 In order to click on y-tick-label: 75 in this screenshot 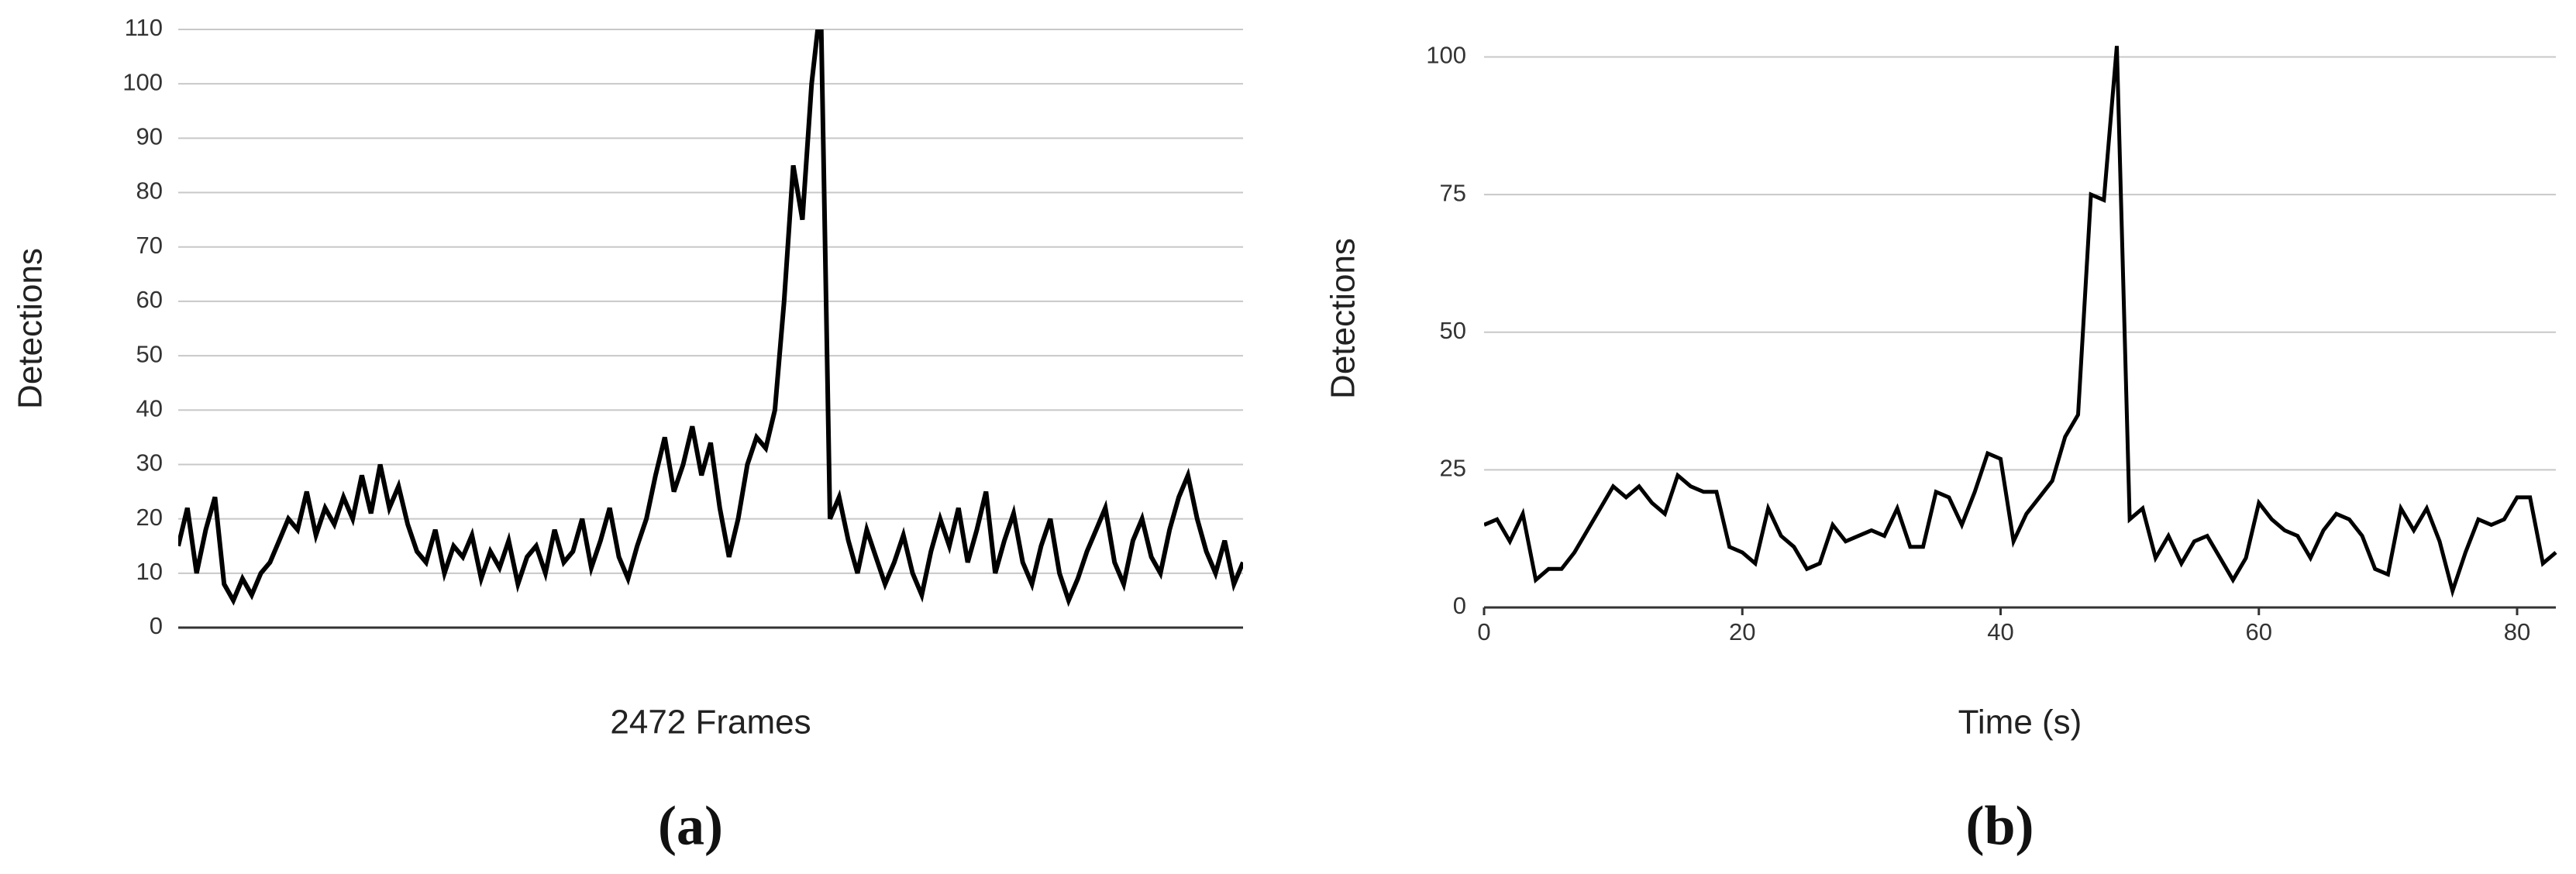, I will do `click(1453, 192)`.